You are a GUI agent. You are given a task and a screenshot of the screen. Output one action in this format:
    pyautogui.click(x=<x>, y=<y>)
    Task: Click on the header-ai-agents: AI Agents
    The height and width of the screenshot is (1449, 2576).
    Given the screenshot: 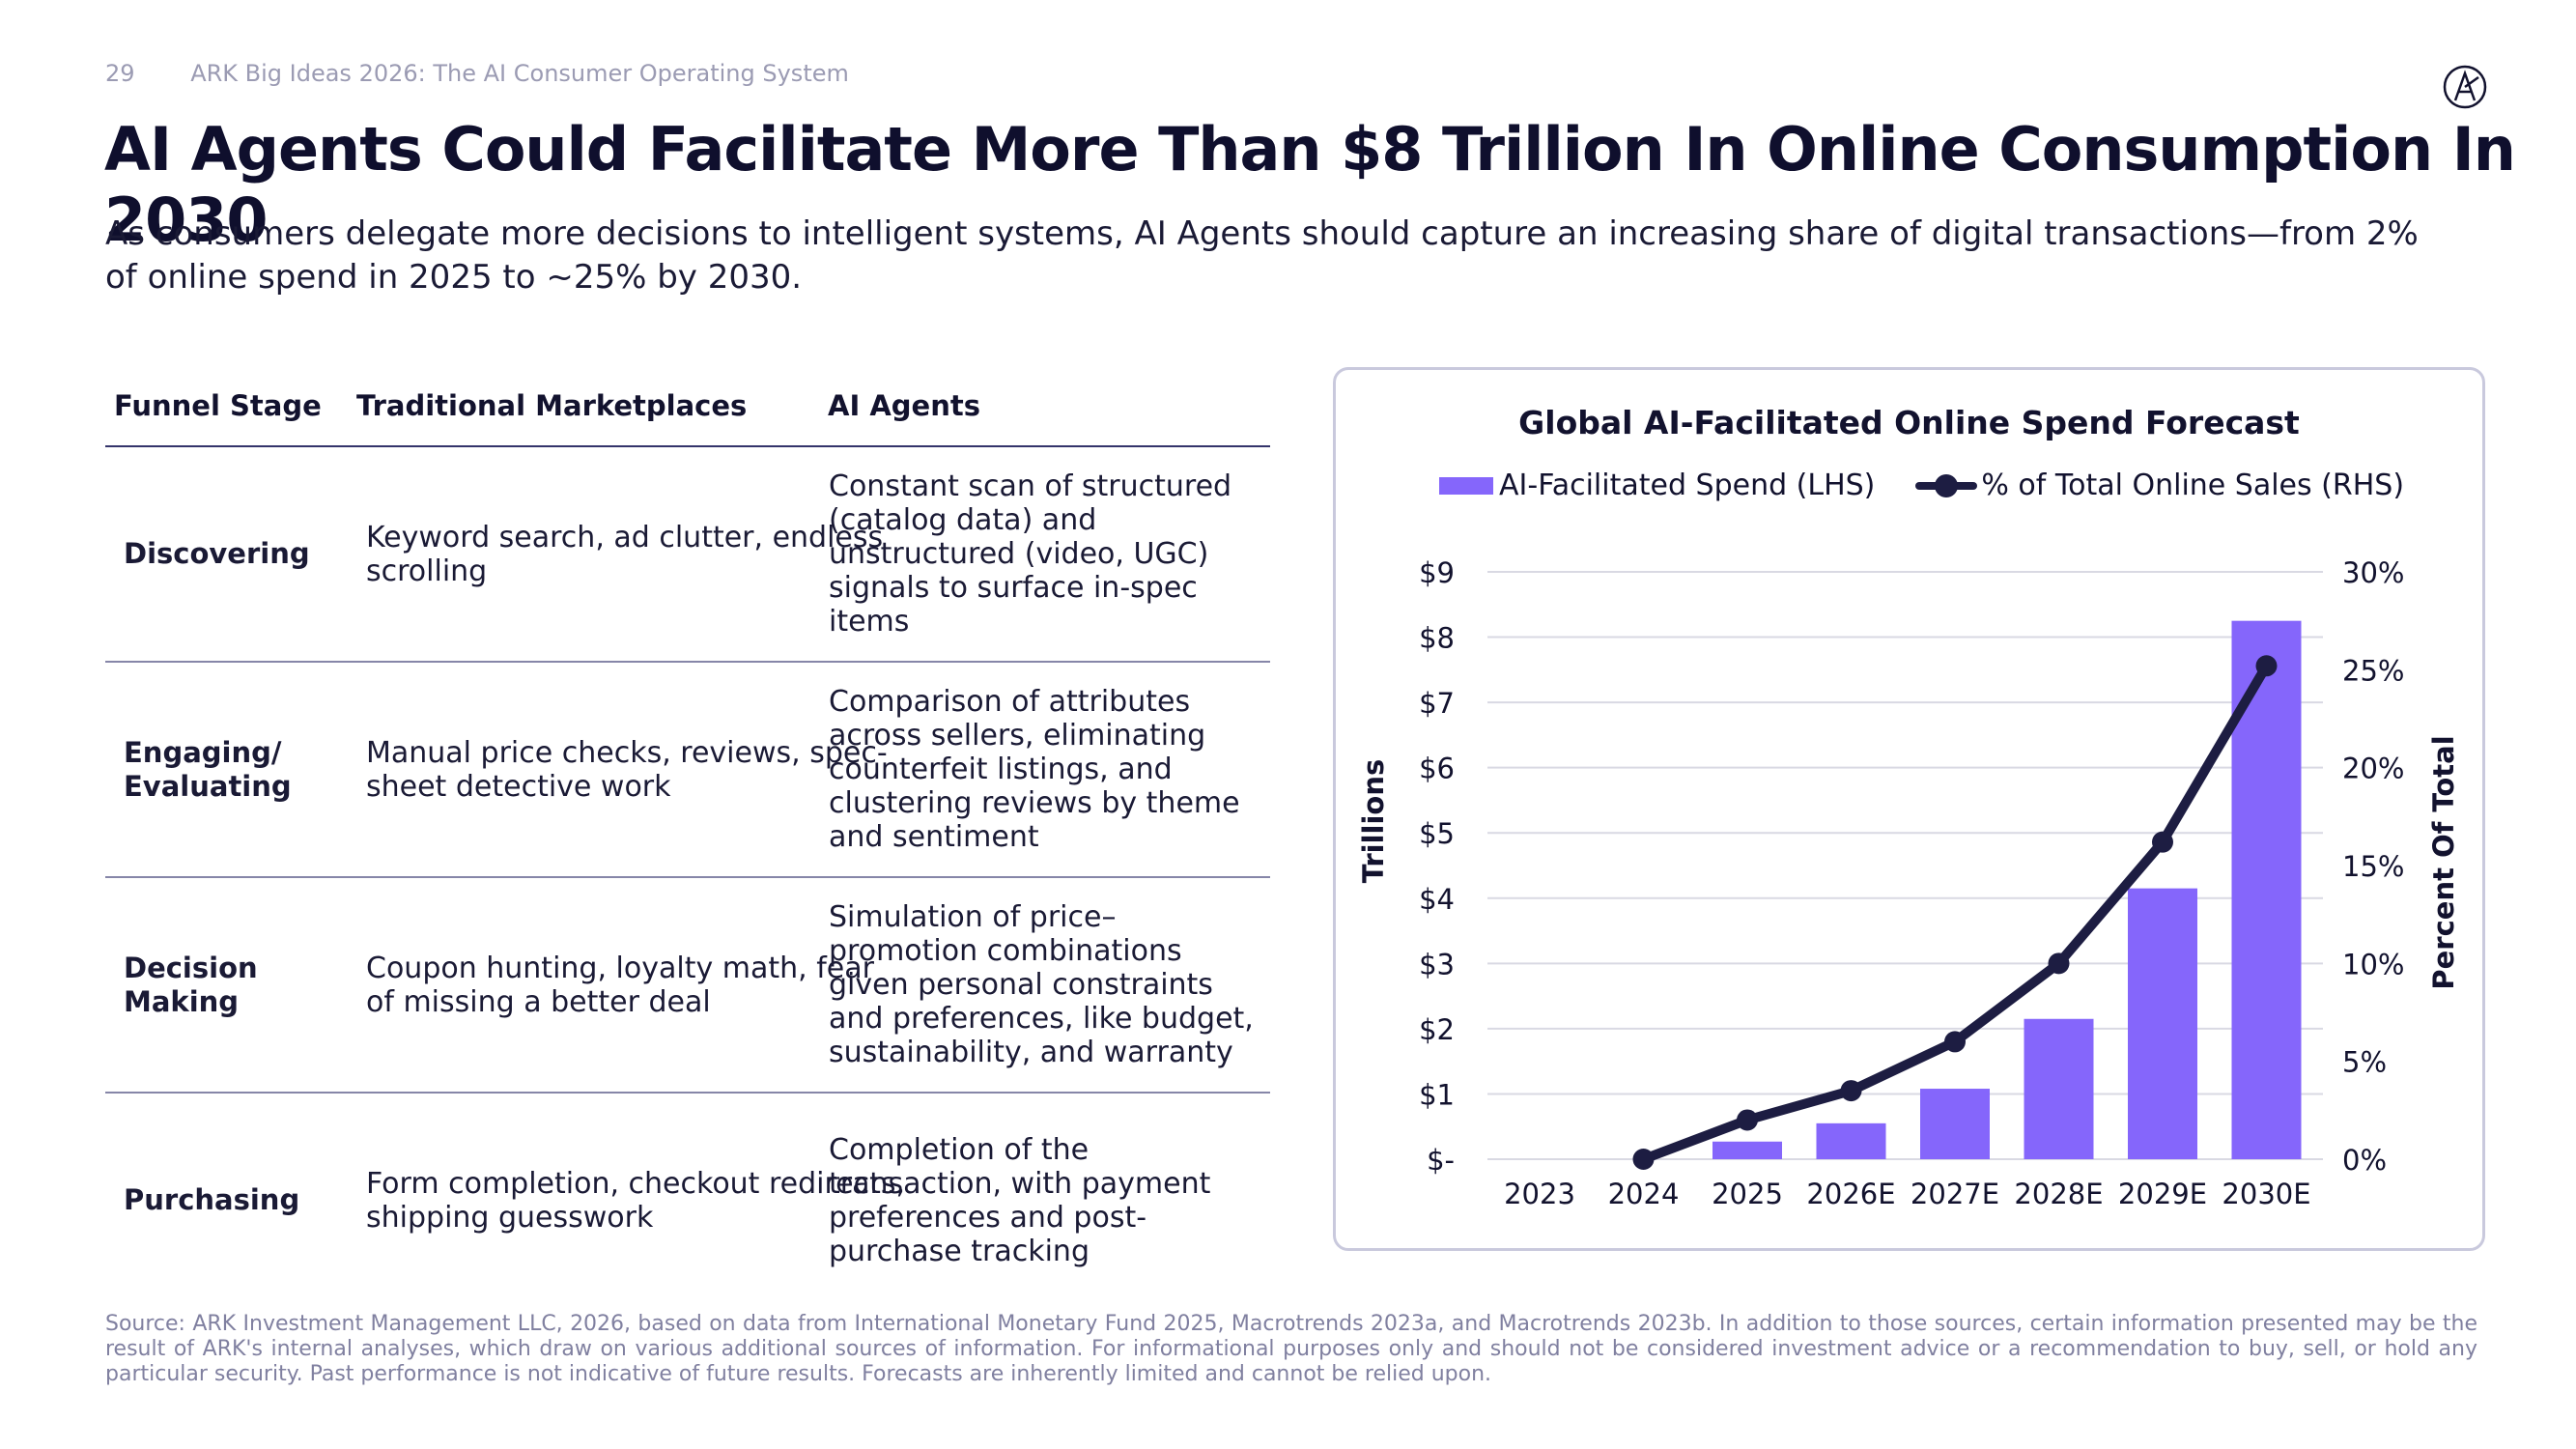 What is the action you would take?
    pyautogui.click(x=904, y=405)
    